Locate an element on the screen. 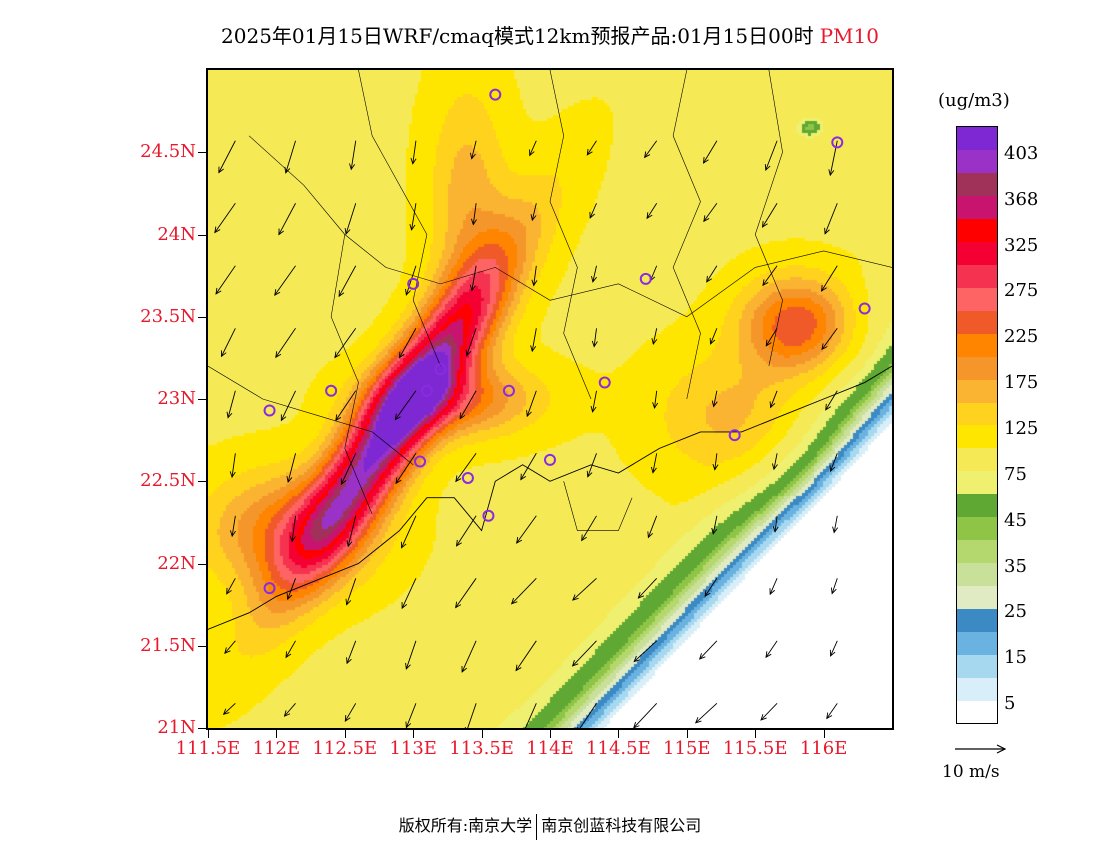 The image size is (1100, 850). colorbar is located at coordinates (977, 425).